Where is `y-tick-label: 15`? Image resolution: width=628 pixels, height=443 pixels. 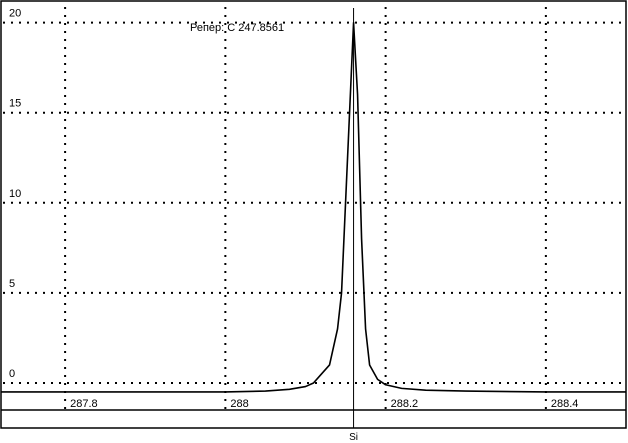
y-tick-label: 15 is located at coordinates (15, 104).